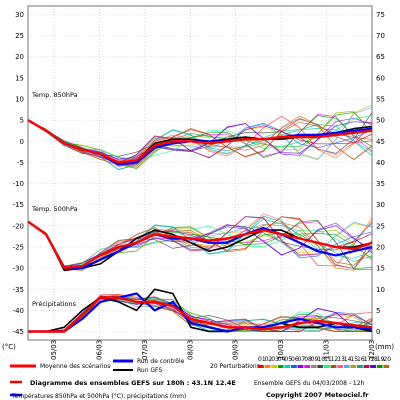  What do you see at coordinates (54, 199) in the screenshot?
I see `panel-labels: Temp. 850hPa Temp. 500hPa Précipitations` at bounding box center [54, 199].